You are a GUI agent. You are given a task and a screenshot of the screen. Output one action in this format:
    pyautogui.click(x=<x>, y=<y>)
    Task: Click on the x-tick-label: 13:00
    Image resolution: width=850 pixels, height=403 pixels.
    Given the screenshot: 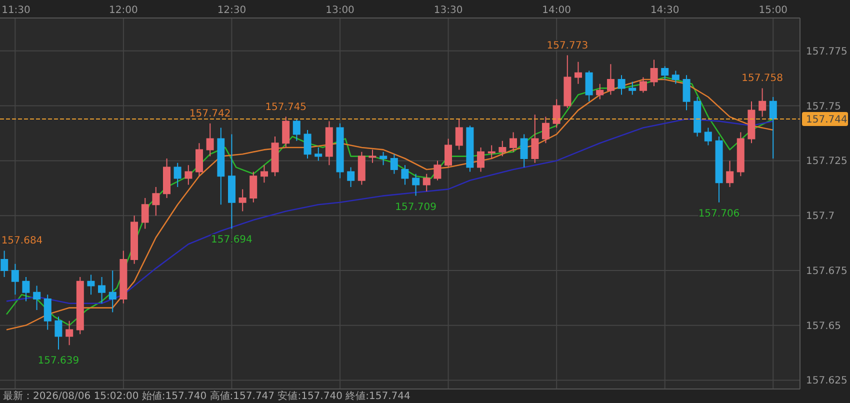 What is the action you would take?
    pyautogui.click(x=340, y=10)
    